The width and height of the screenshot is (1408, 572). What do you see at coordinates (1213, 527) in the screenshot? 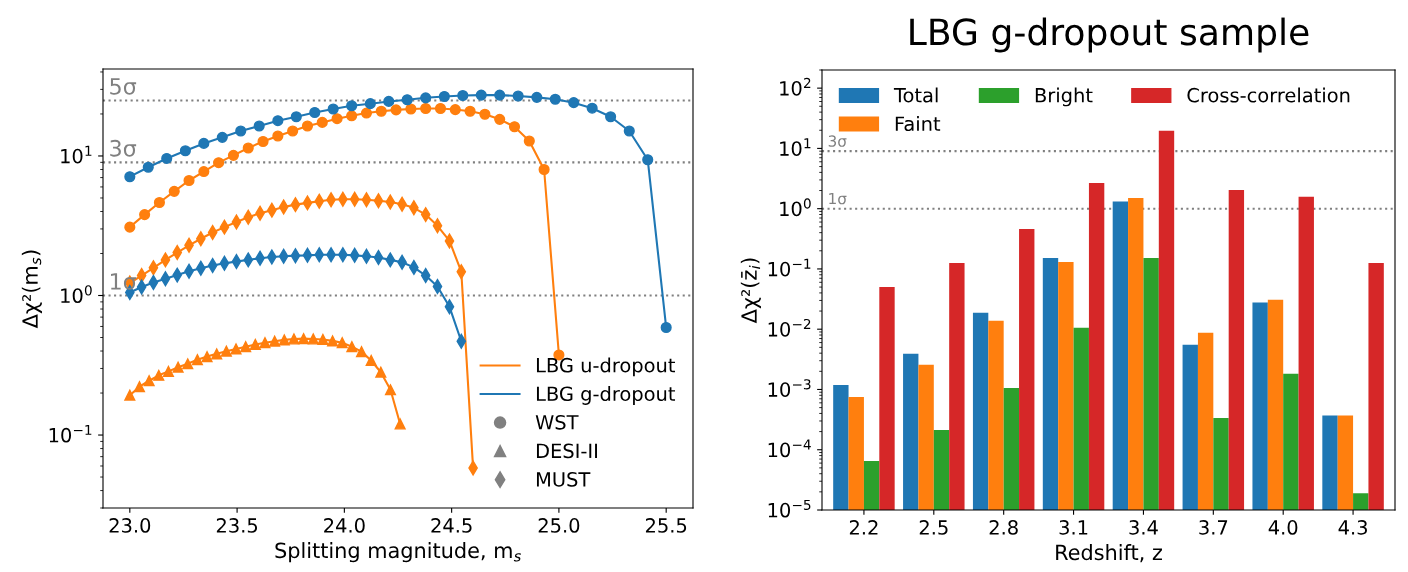
I see `x-tick-label: 3.7` at bounding box center [1213, 527].